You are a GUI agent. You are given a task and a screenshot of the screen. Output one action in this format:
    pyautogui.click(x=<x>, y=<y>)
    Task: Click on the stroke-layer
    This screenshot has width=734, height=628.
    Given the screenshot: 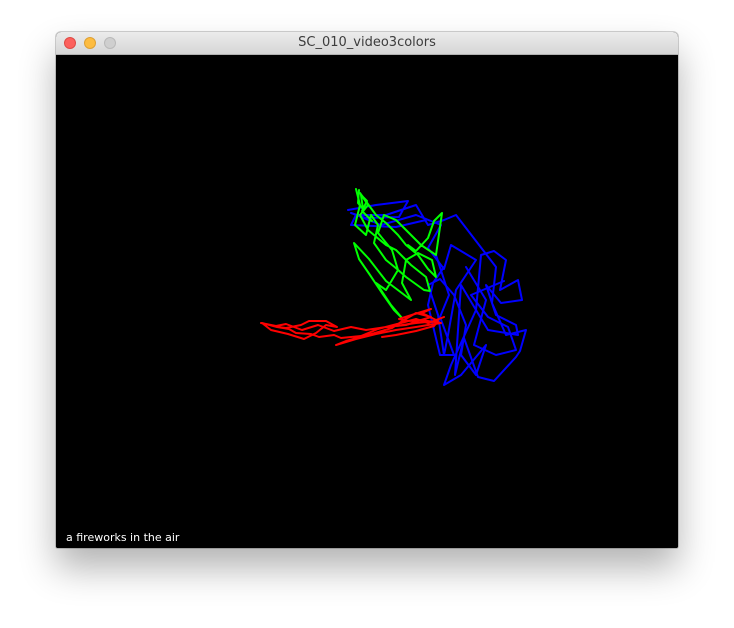 What is the action you would take?
    pyautogui.click(x=393, y=287)
    